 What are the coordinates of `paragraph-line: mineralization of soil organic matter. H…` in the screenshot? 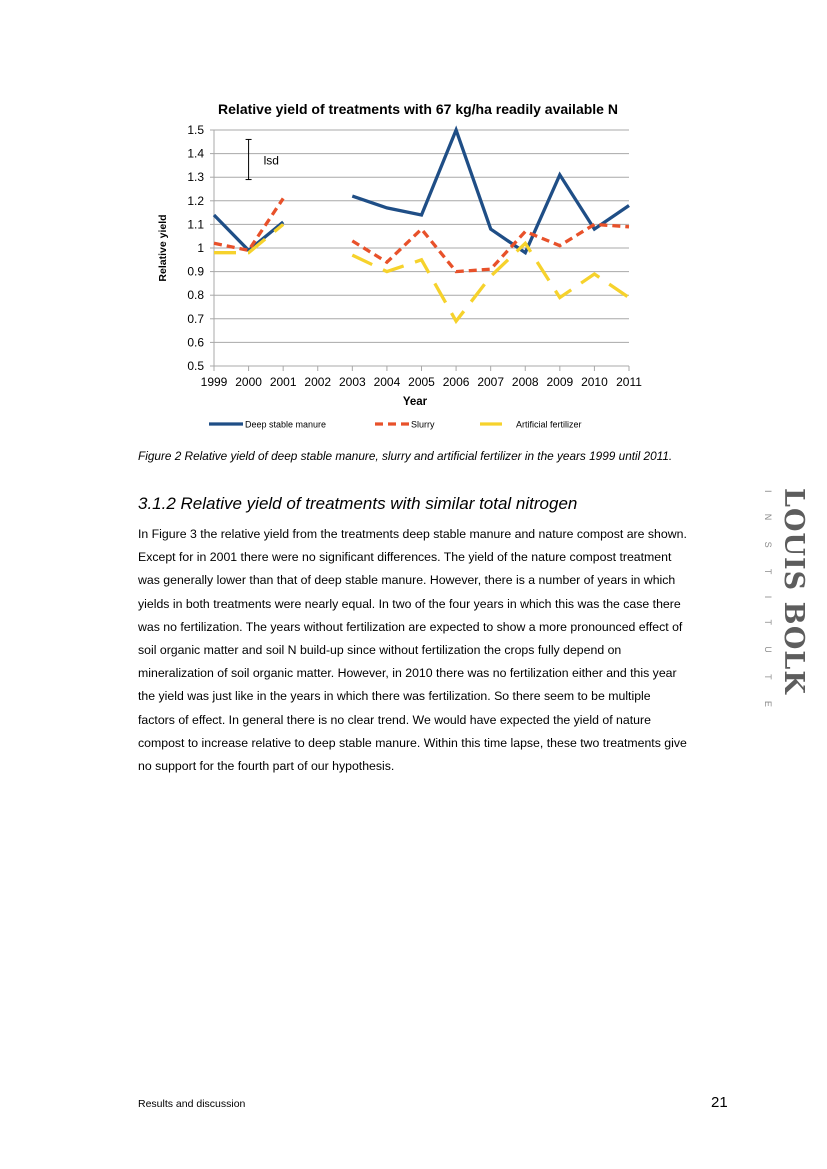 It's located at (407, 673).